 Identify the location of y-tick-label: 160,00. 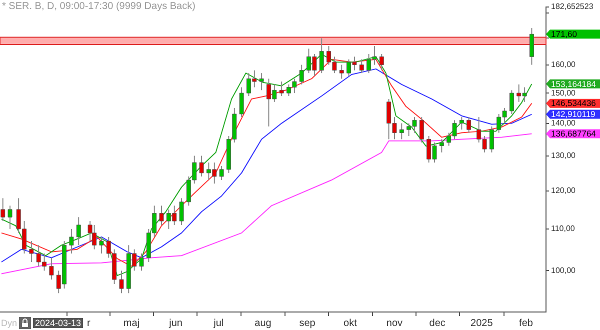
(563, 65).